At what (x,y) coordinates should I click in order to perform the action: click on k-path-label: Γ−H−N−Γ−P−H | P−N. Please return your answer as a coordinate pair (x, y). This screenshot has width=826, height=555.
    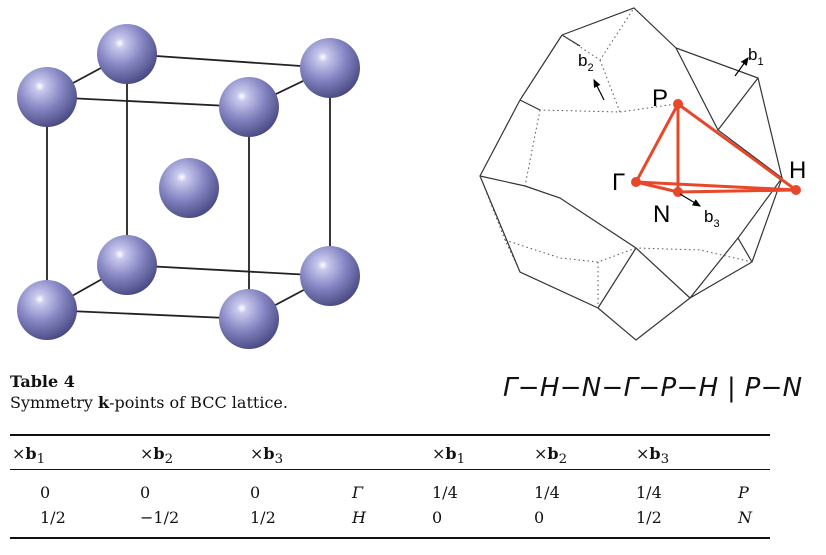
    Looking at the image, I should click on (653, 388).